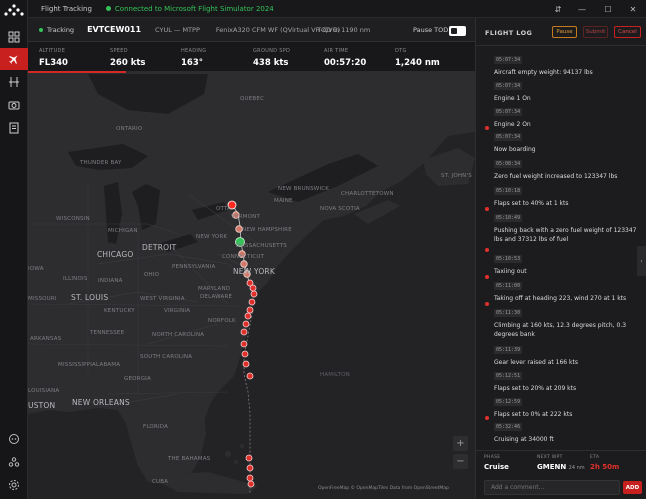  Describe the element at coordinates (14, 59) in the screenshot. I see `nav-flight` at that location.